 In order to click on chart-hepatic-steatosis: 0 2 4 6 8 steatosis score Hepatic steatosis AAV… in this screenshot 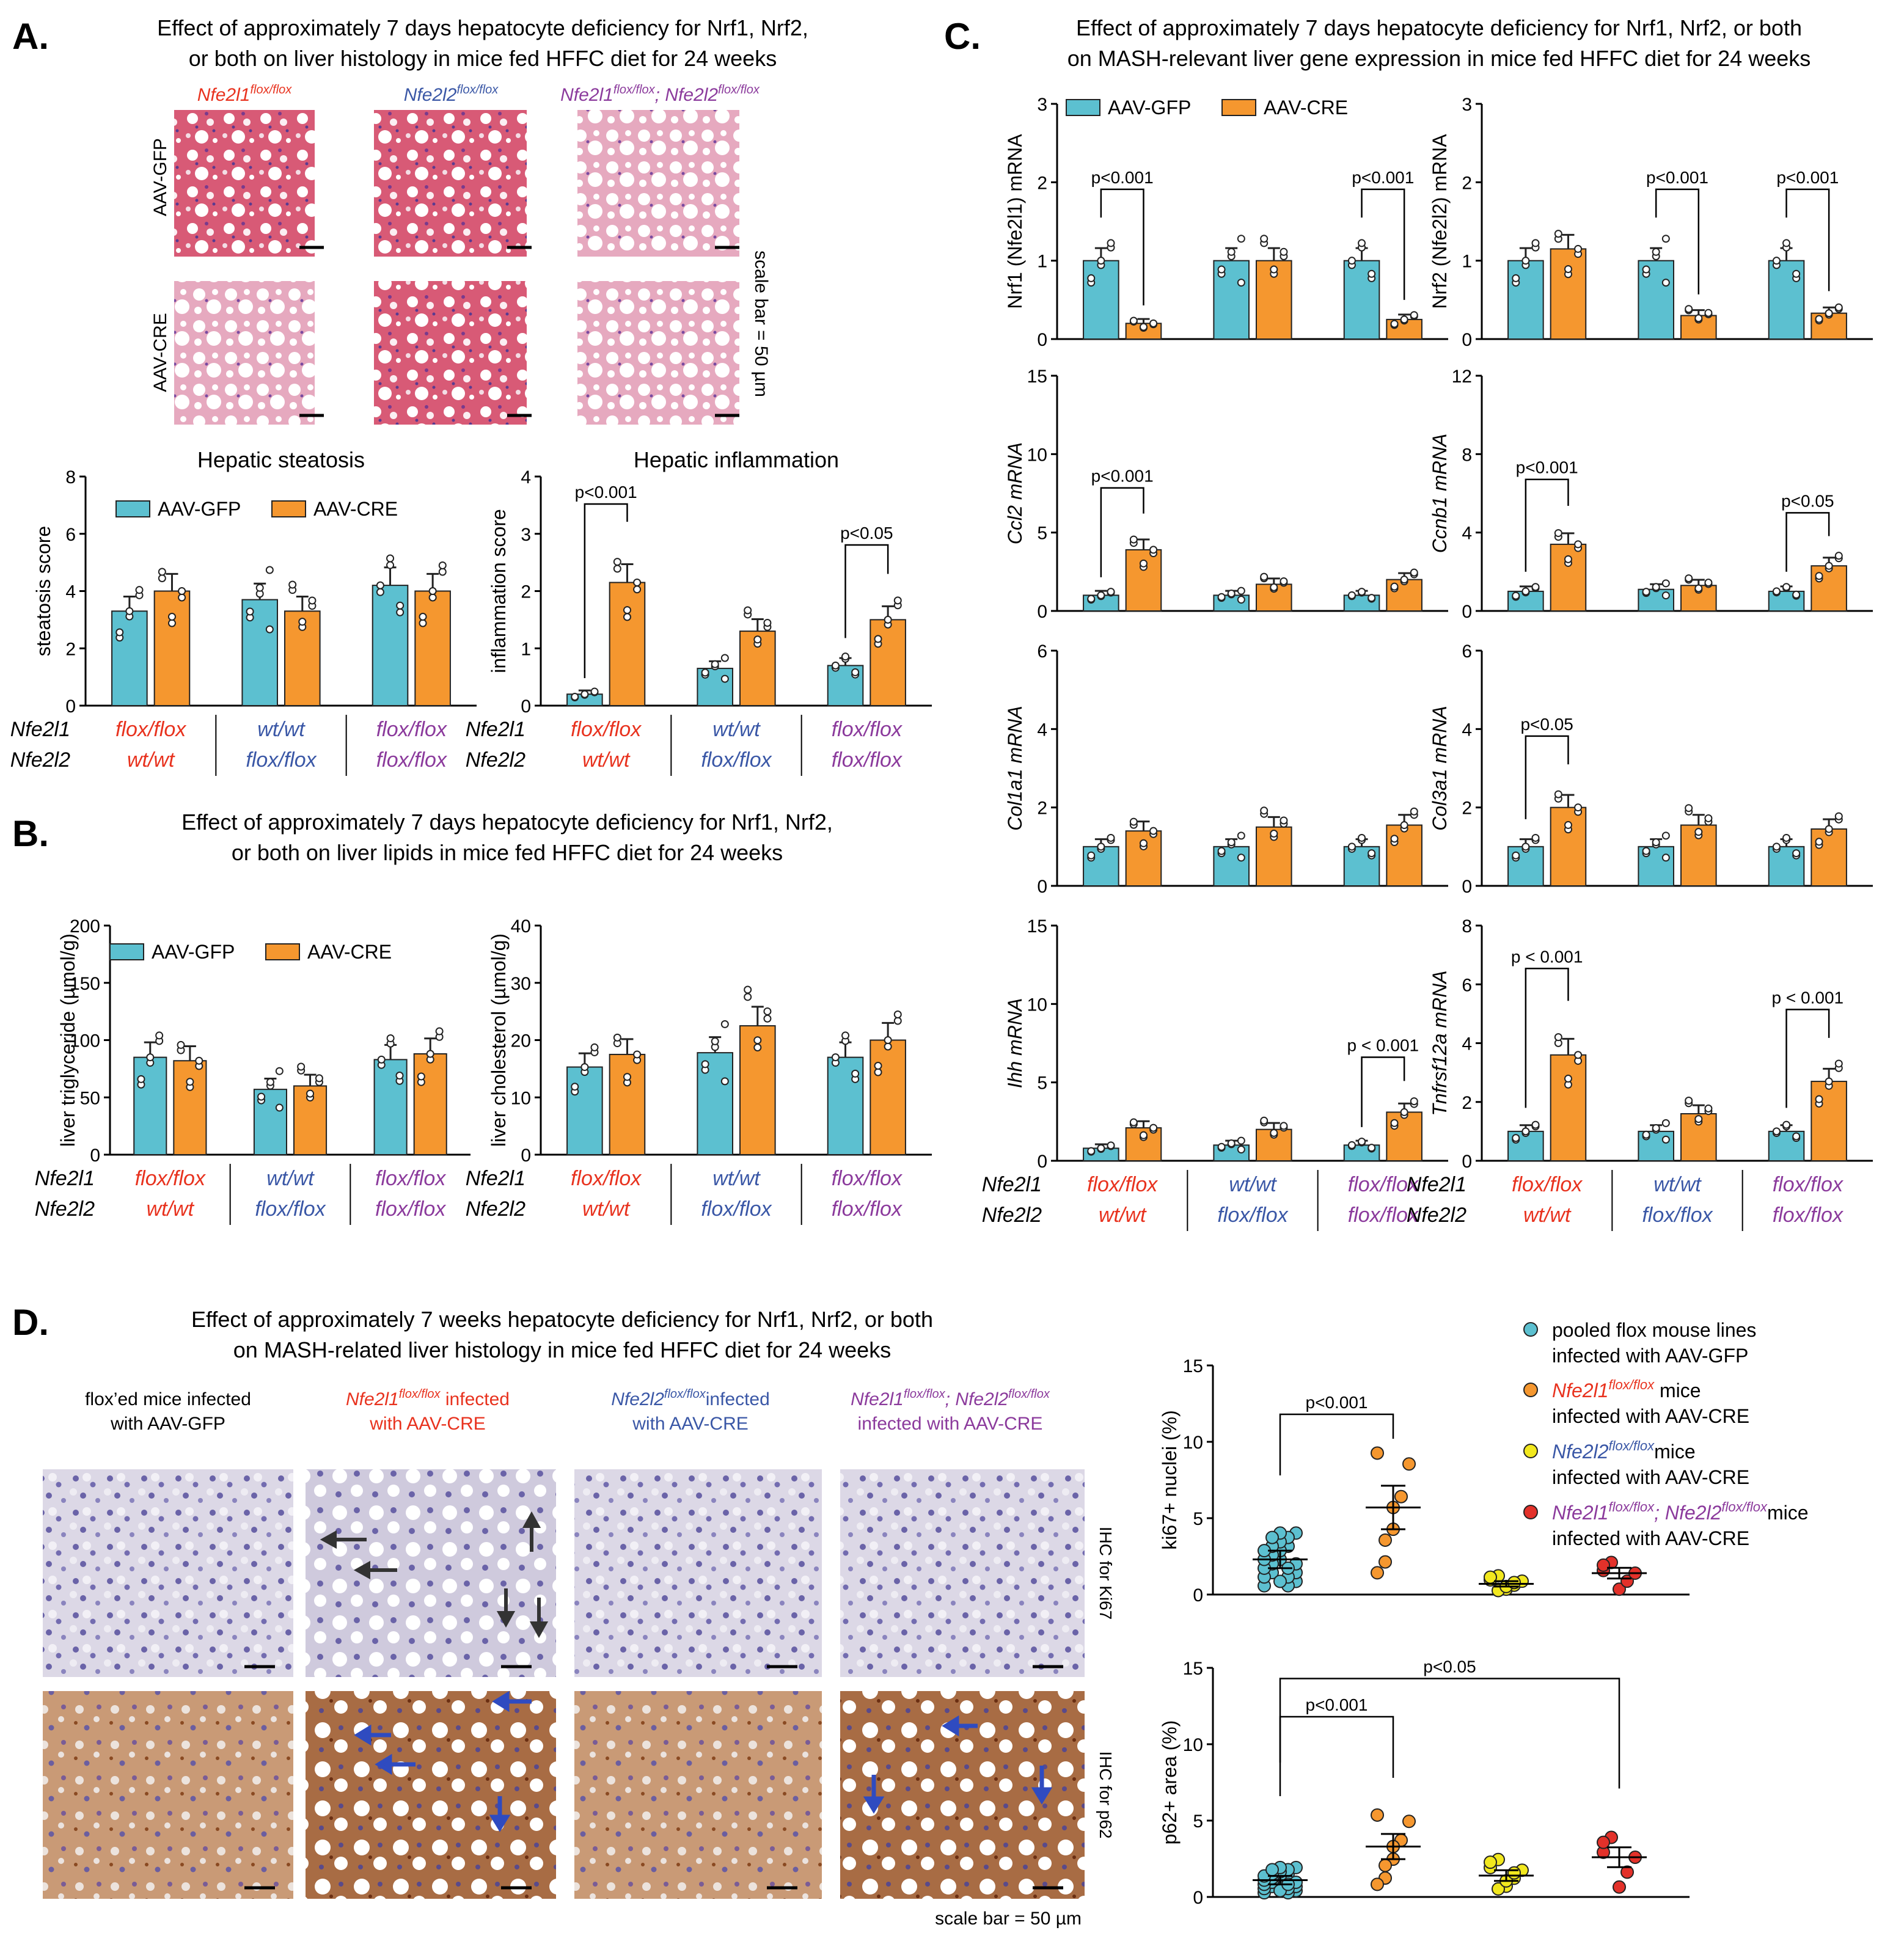, I will do `click(243, 611)`.